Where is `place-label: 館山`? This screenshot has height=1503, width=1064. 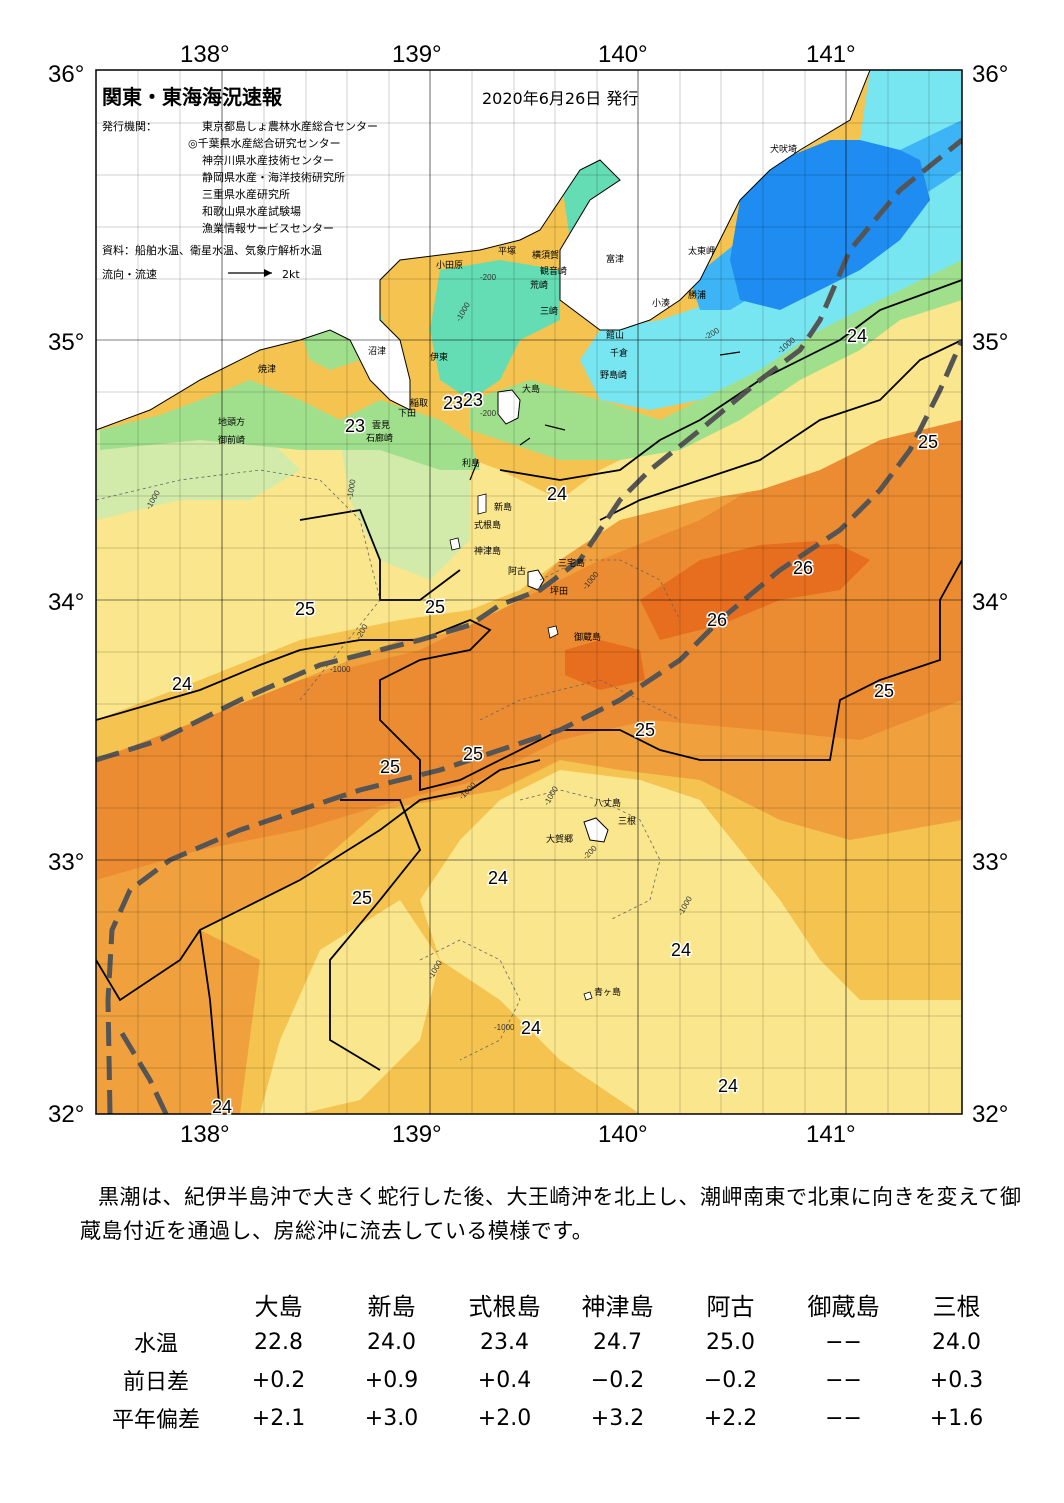 place-label: 館山 is located at coordinates (615, 335).